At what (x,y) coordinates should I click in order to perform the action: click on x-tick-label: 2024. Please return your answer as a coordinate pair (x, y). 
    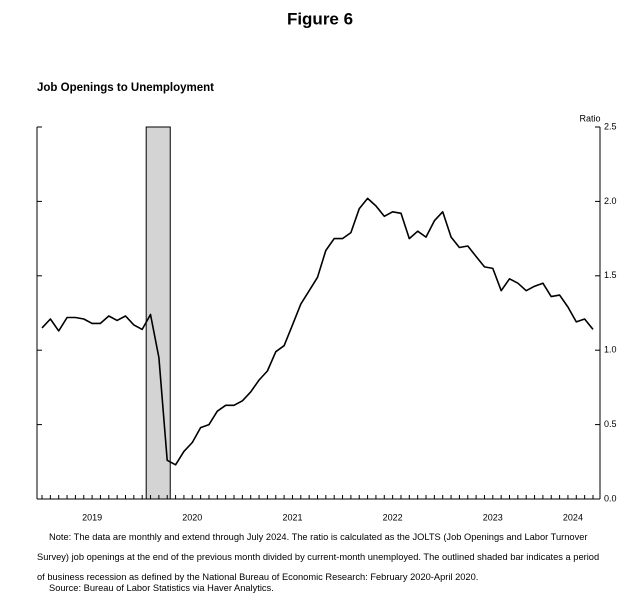
    Looking at the image, I should click on (573, 517).